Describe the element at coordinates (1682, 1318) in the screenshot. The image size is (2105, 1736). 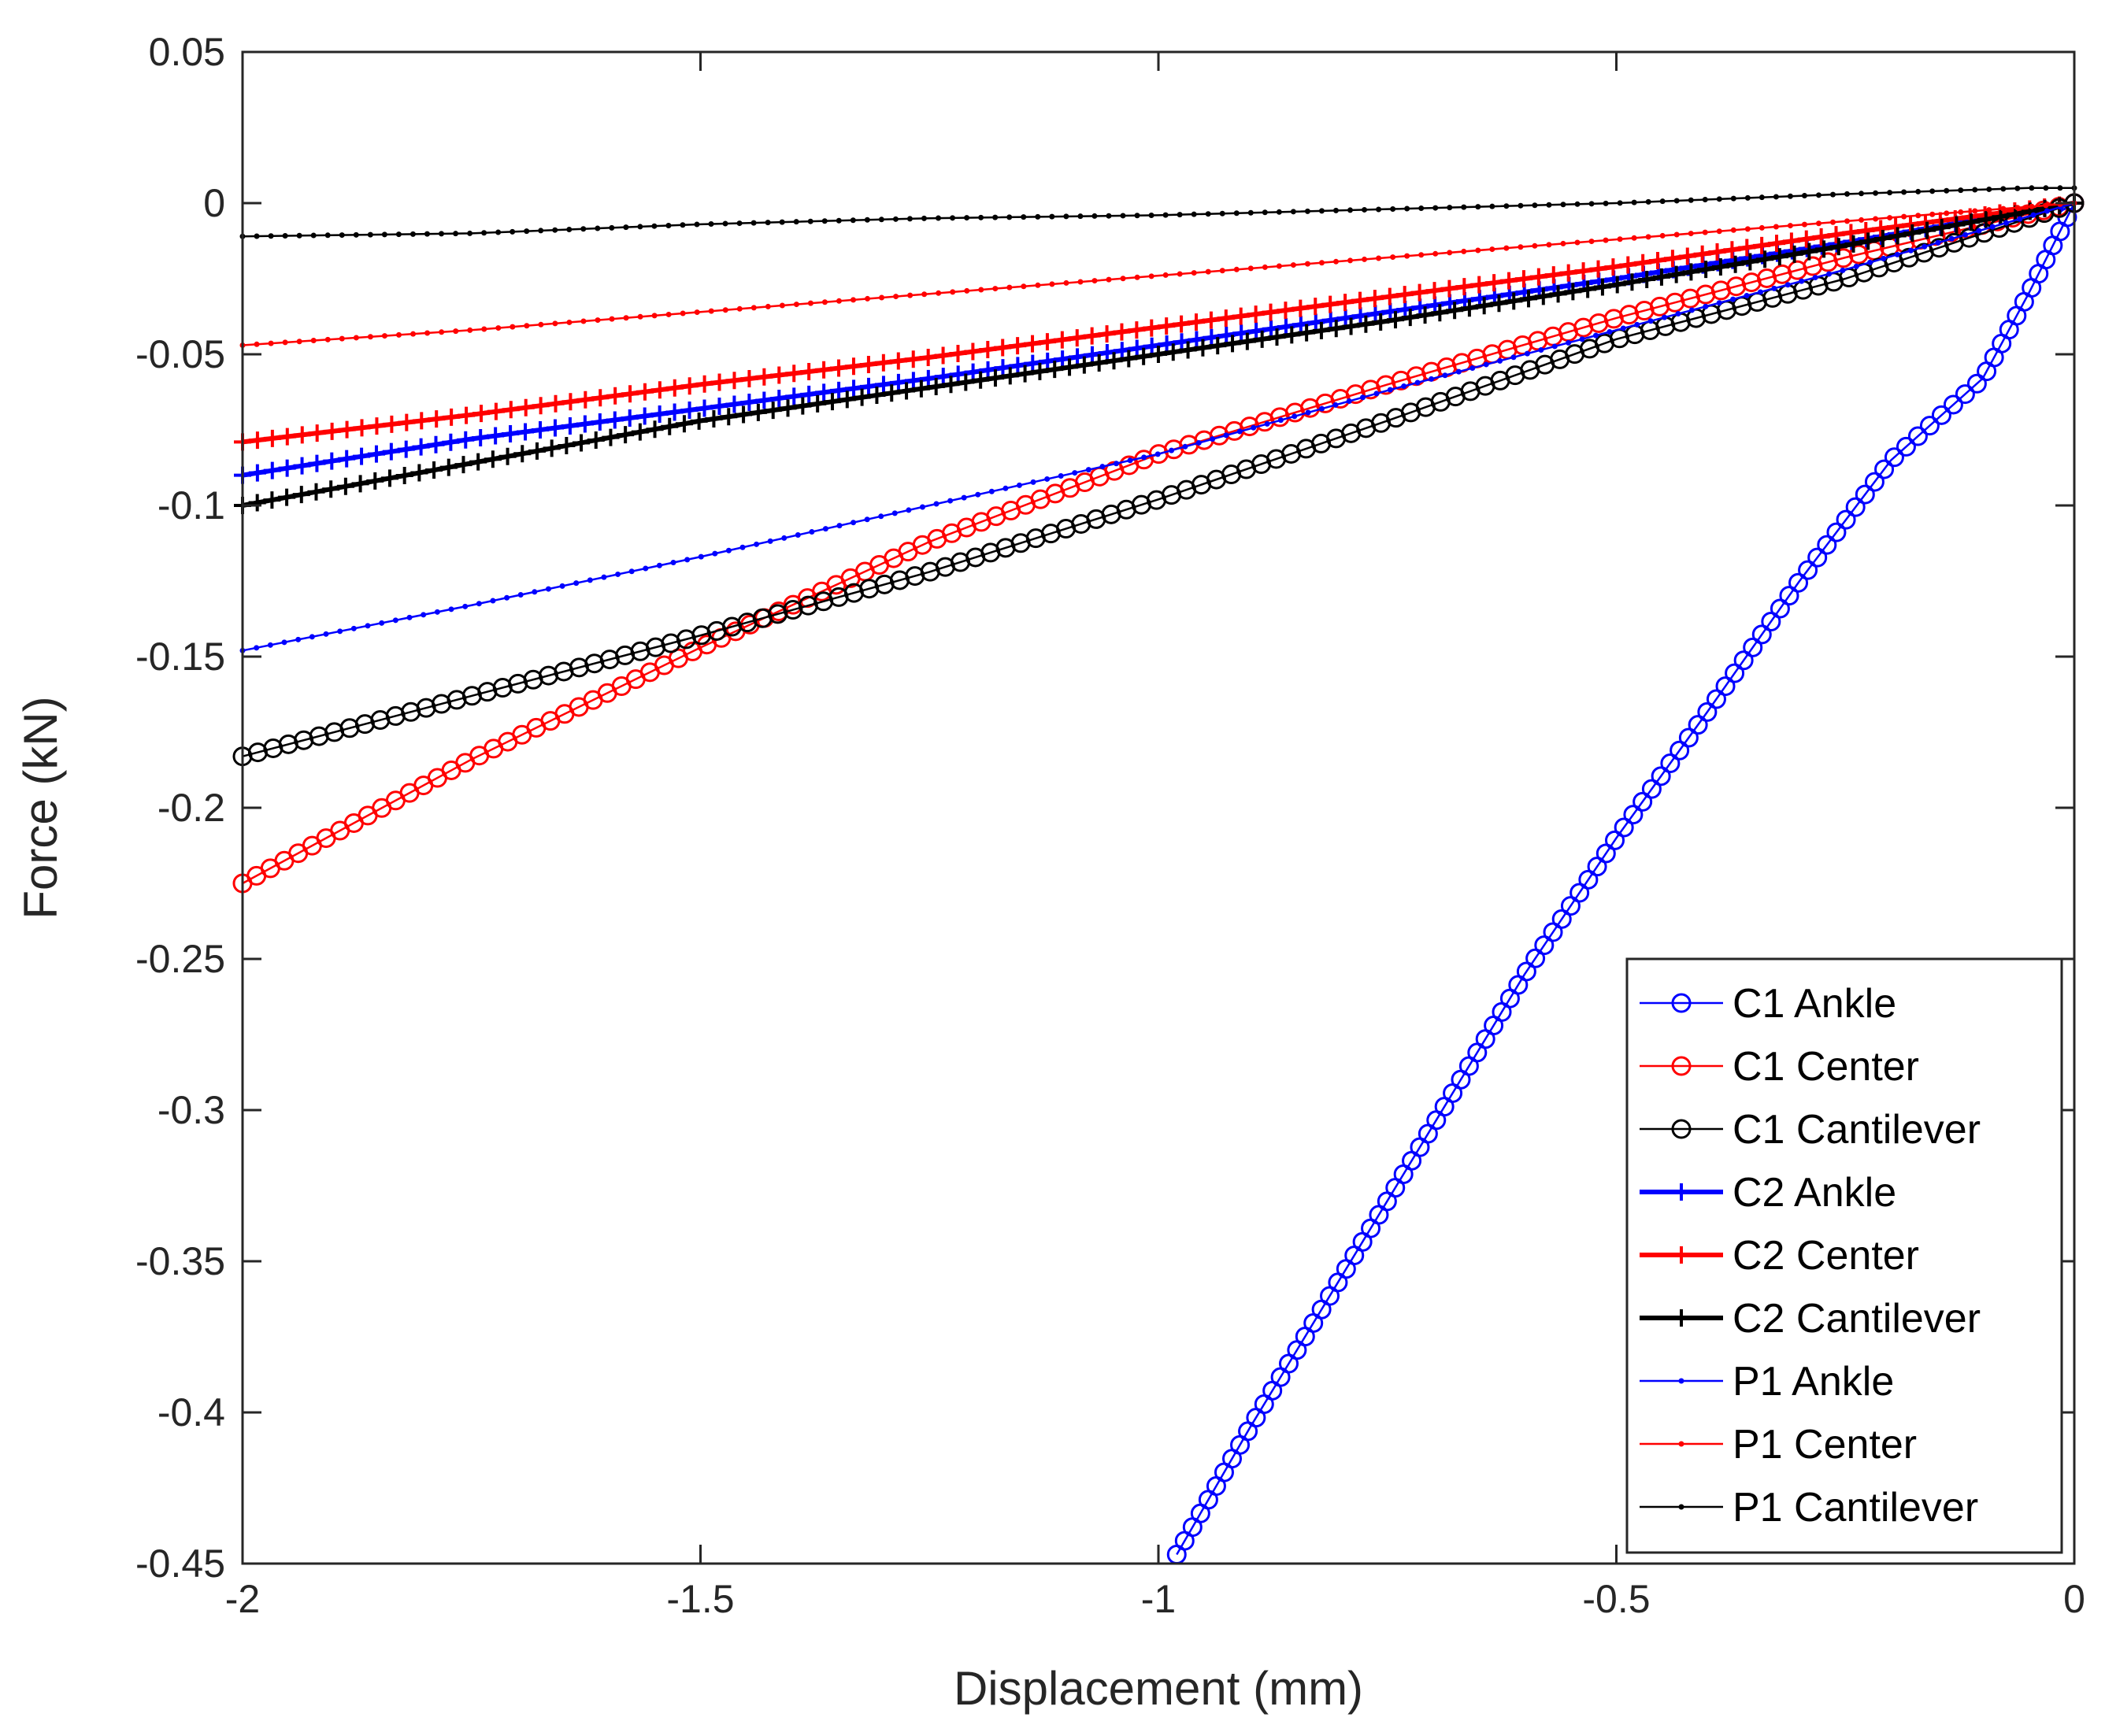
I see `legend-swatch-marker` at that location.